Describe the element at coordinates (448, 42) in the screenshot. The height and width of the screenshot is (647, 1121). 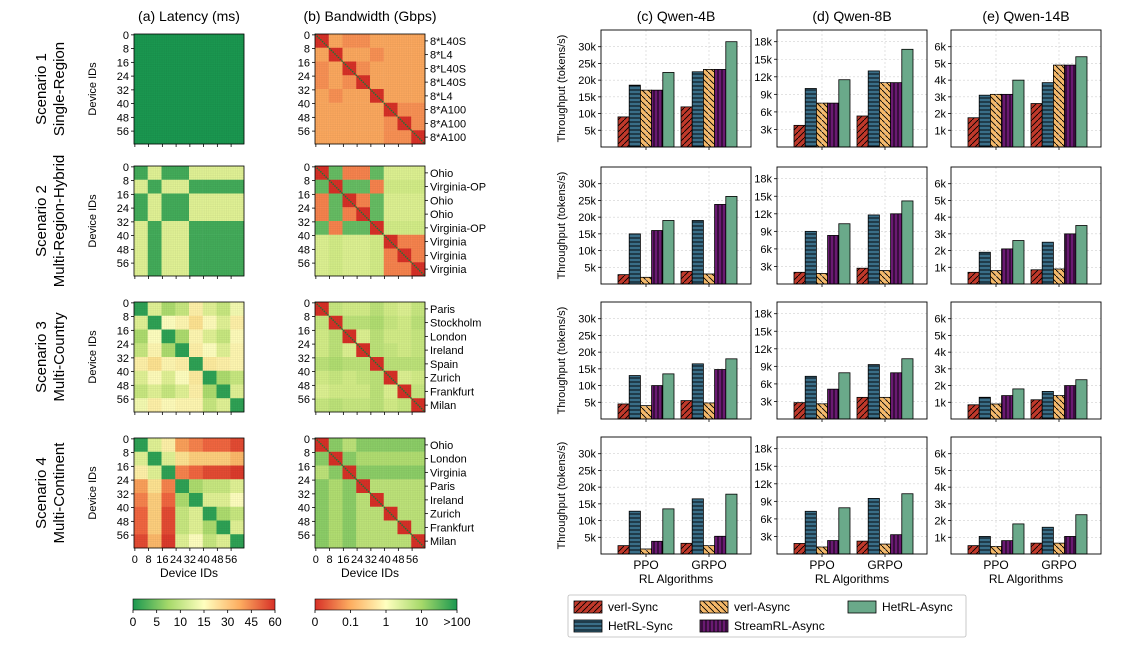
I see `device-group-label: 8*L40S` at that location.